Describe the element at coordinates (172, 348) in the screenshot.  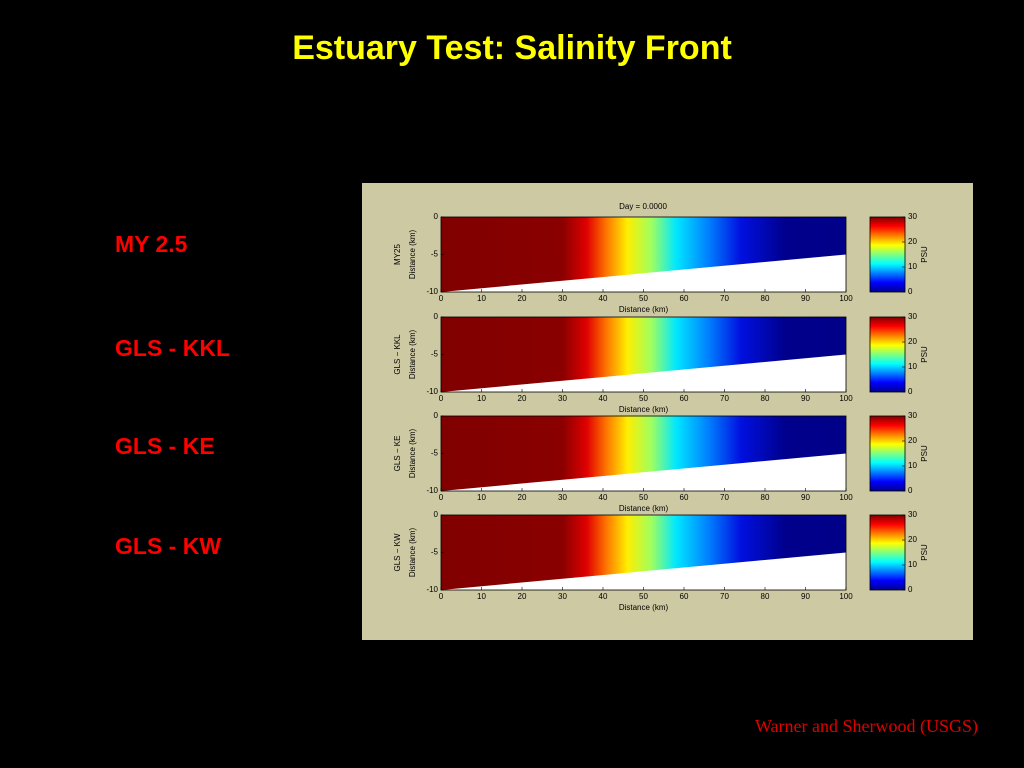
I see `model-label: GLS - KKL` at that location.